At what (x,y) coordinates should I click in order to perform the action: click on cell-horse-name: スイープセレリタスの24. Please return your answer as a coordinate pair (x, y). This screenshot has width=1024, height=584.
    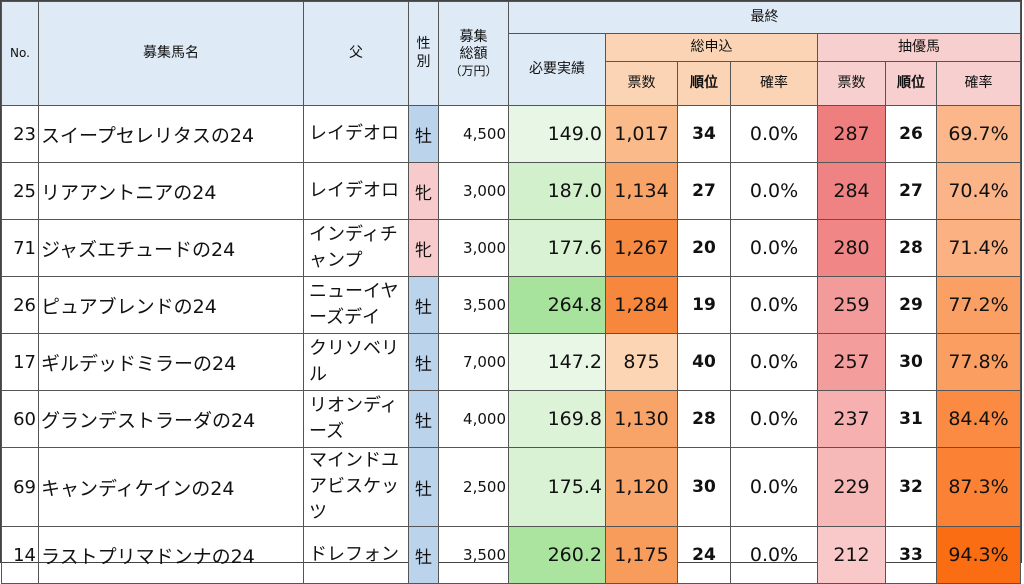
    Looking at the image, I should click on (171, 134).